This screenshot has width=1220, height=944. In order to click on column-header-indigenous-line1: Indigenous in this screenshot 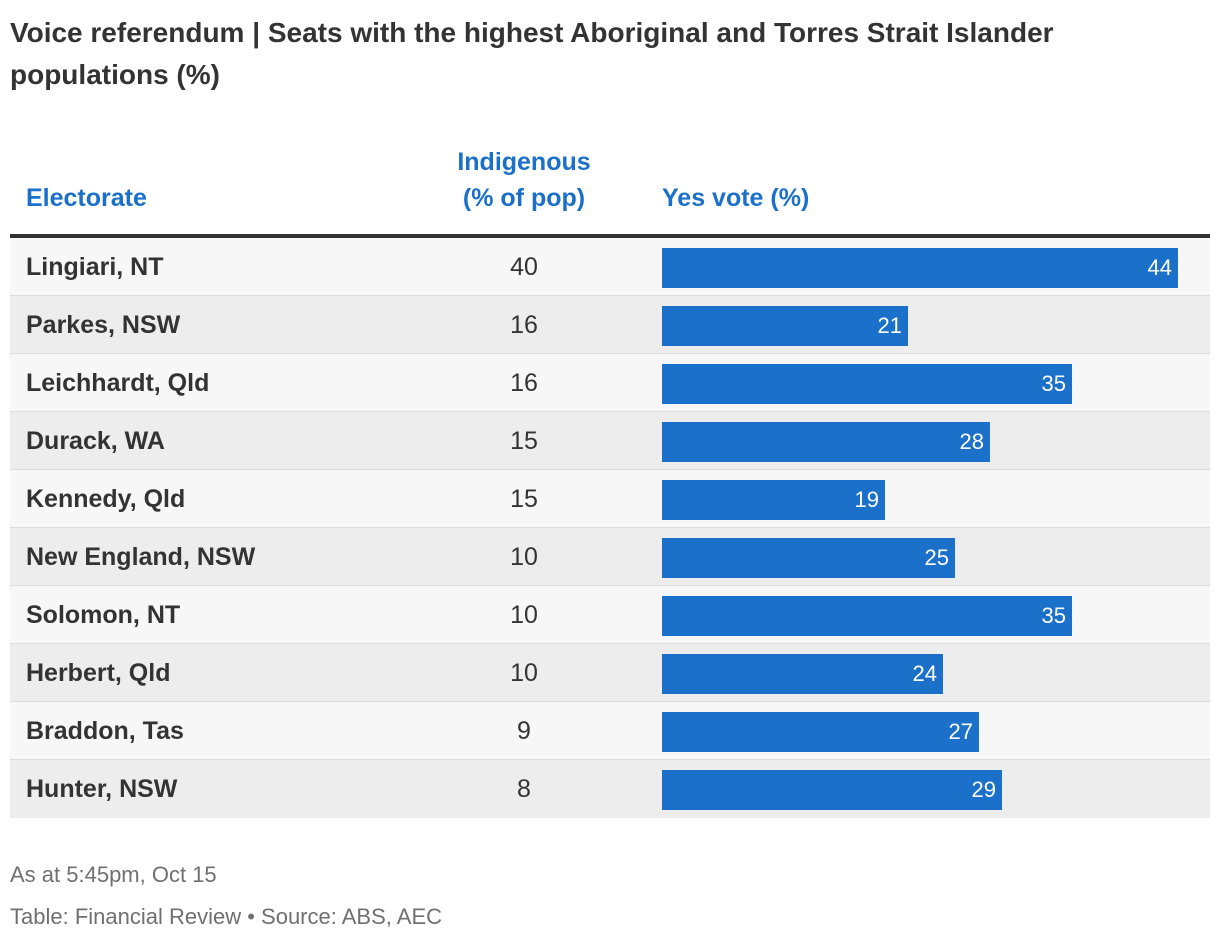, I will do `click(524, 162)`.